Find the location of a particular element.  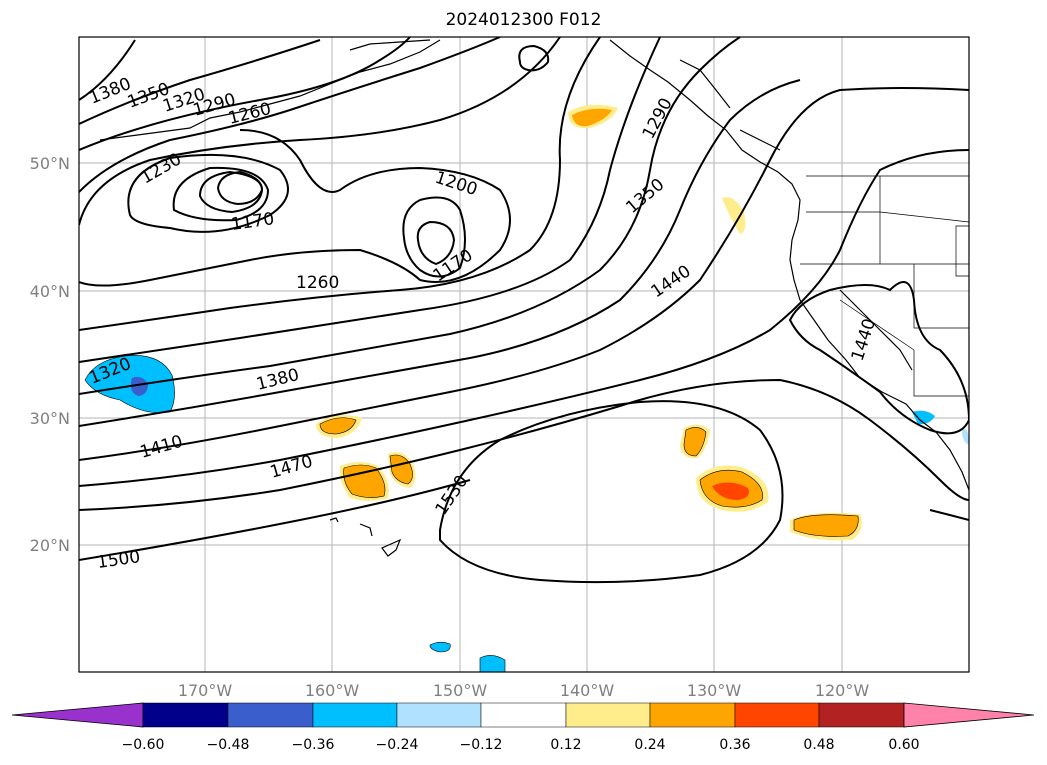

colorbar-tick-label: −0.24 is located at coordinates (397, 745).